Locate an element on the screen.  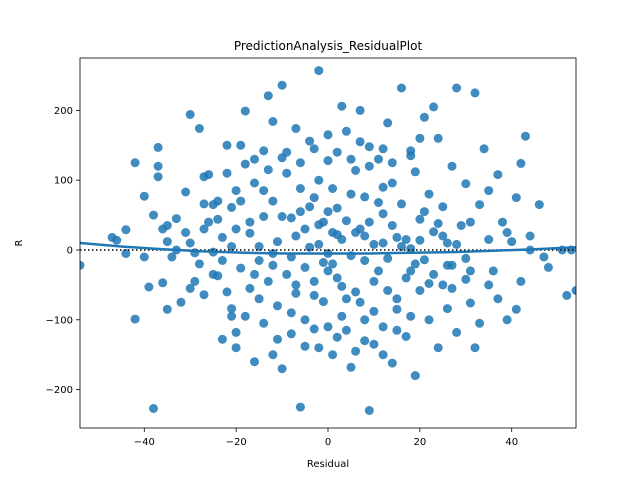
y-tick-label: 0 is located at coordinates (70, 250).